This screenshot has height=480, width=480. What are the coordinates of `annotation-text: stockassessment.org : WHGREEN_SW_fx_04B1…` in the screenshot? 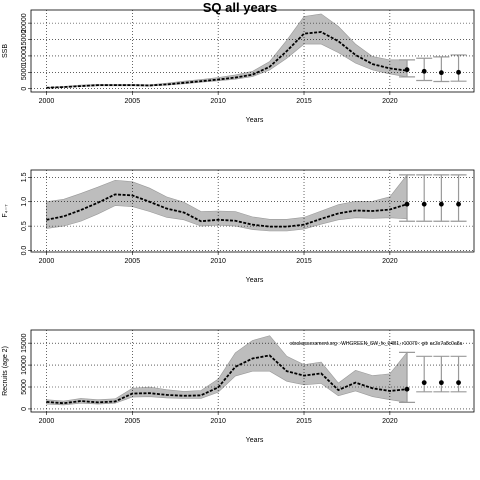 It's located at (376, 344).